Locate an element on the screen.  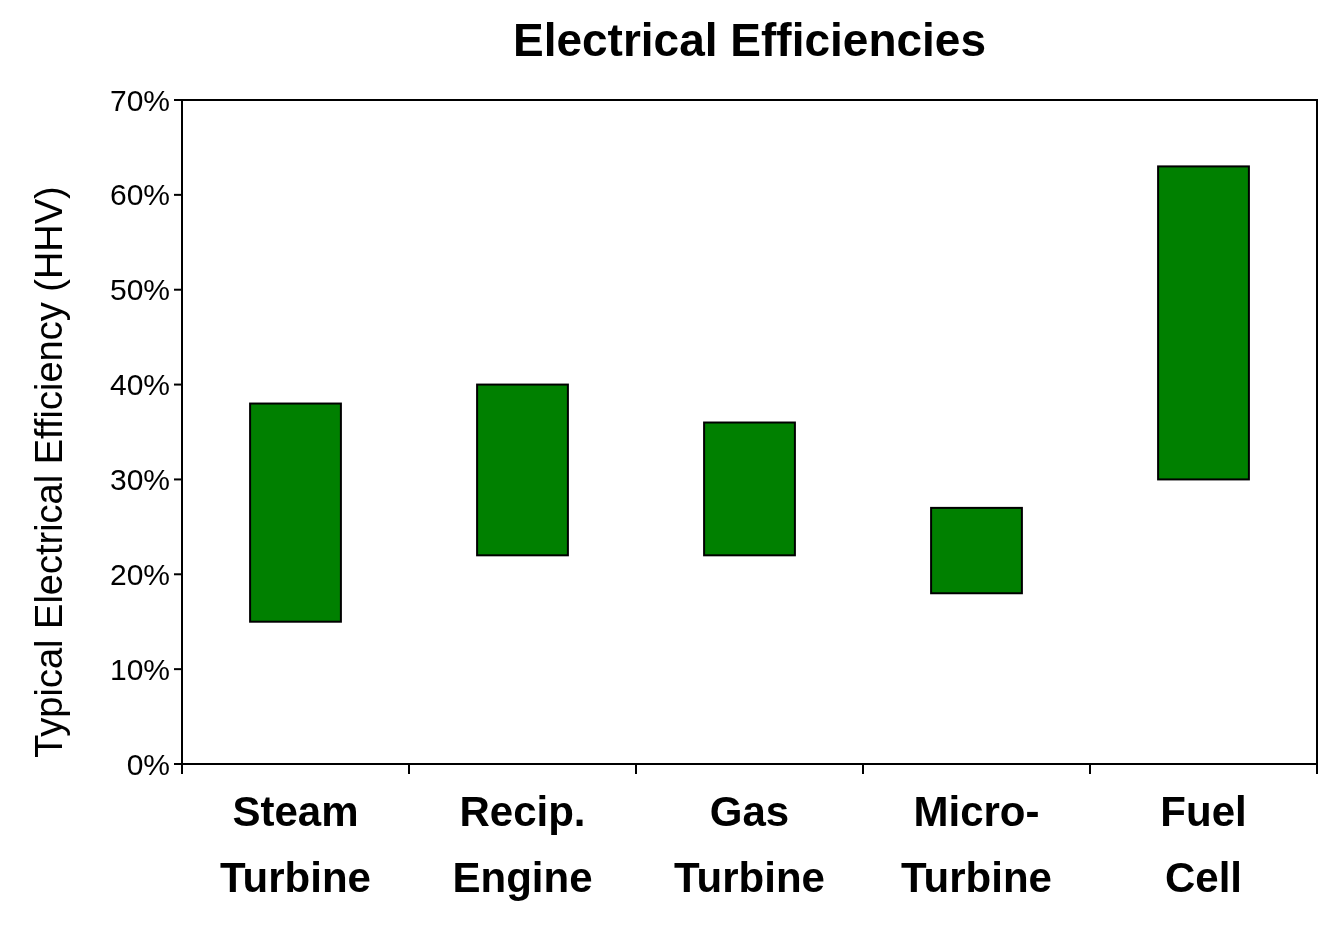
x-tick-label: Fuel Cell is located at coordinates (1203, 844).